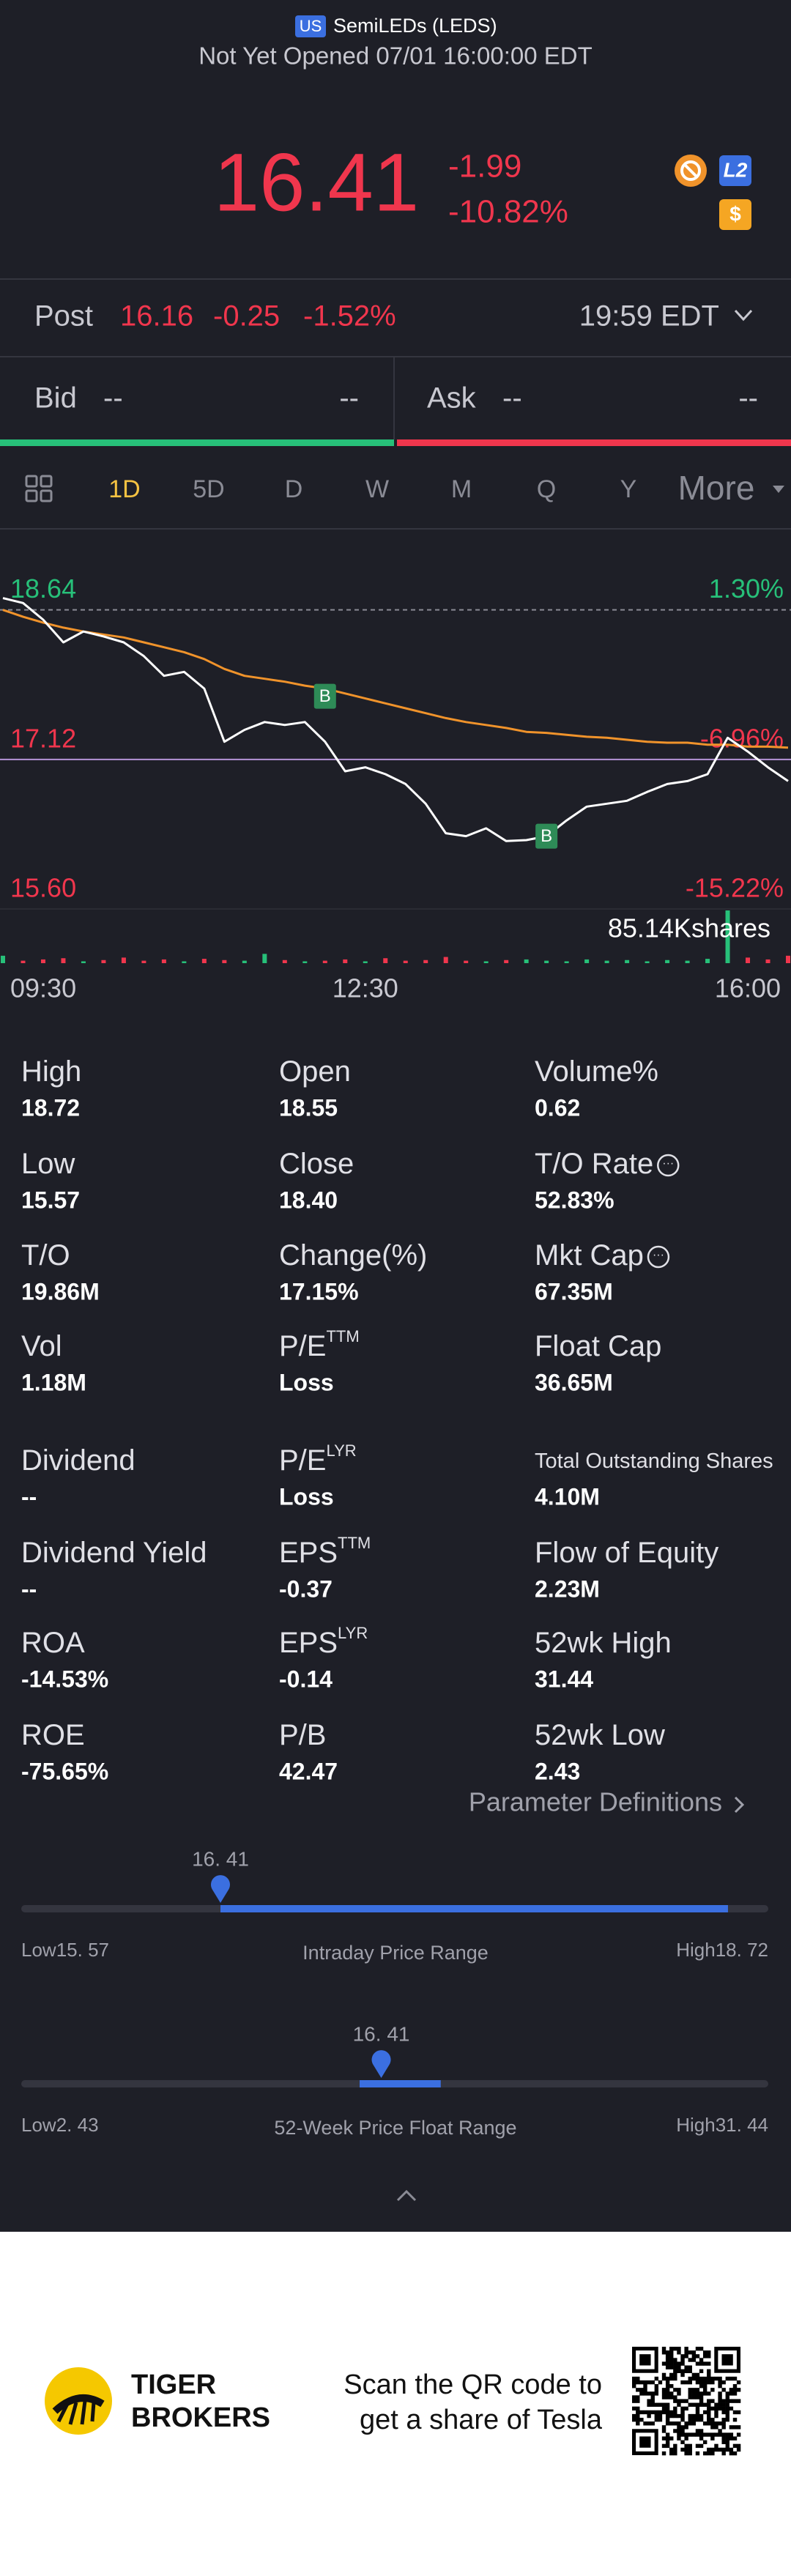 Image resolution: width=791 pixels, height=2576 pixels. Describe the element at coordinates (65, 1950) in the screenshot. I see `range-low-label: Low15. 57` at that location.